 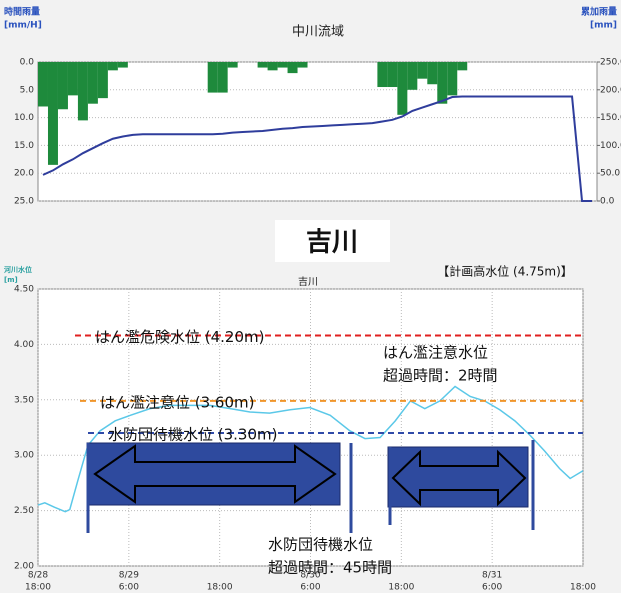 What do you see at coordinates (603, 26) in the screenshot?
I see `y2-axis-unit: [mm]` at bounding box center [603, 26].